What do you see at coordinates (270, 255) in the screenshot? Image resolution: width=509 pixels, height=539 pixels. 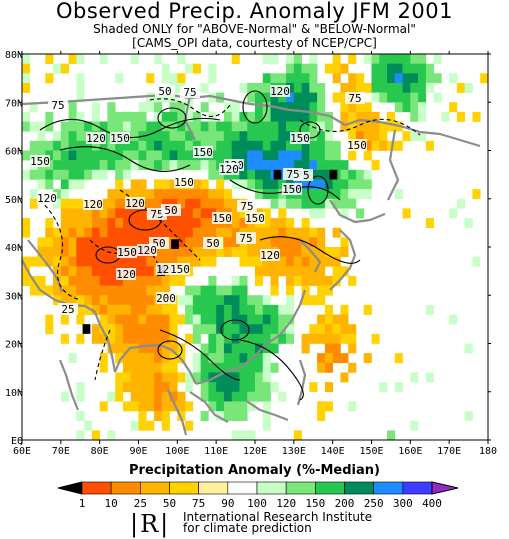 I see `contour-label-bg` at bounding box center [270, 255].